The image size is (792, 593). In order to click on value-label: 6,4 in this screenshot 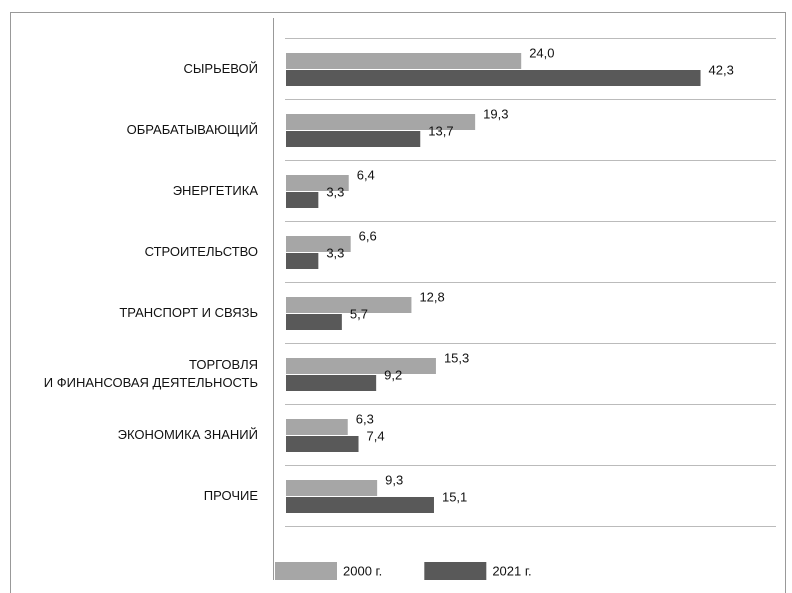, I will do `click(366, 174)`.